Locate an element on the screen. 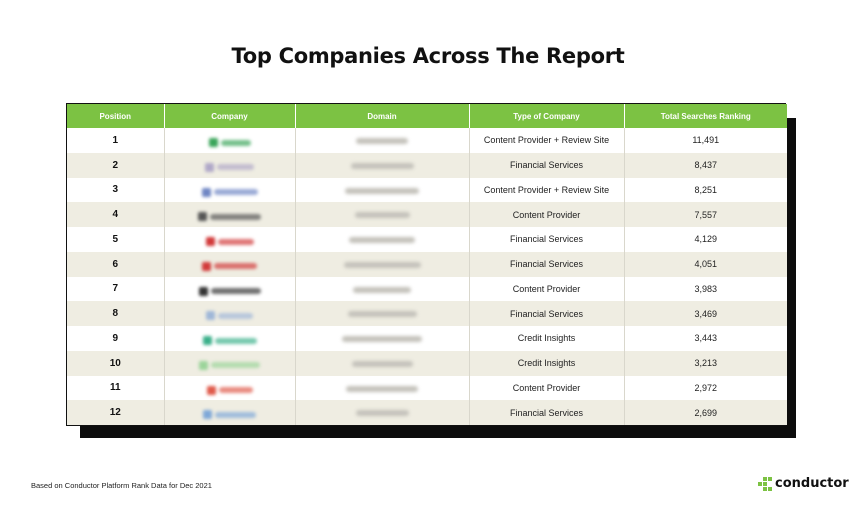 Image resolution: width=856 pixels, height=517 pixels. cell-total-searches: 4,051 is located at coordinates (706, 264).